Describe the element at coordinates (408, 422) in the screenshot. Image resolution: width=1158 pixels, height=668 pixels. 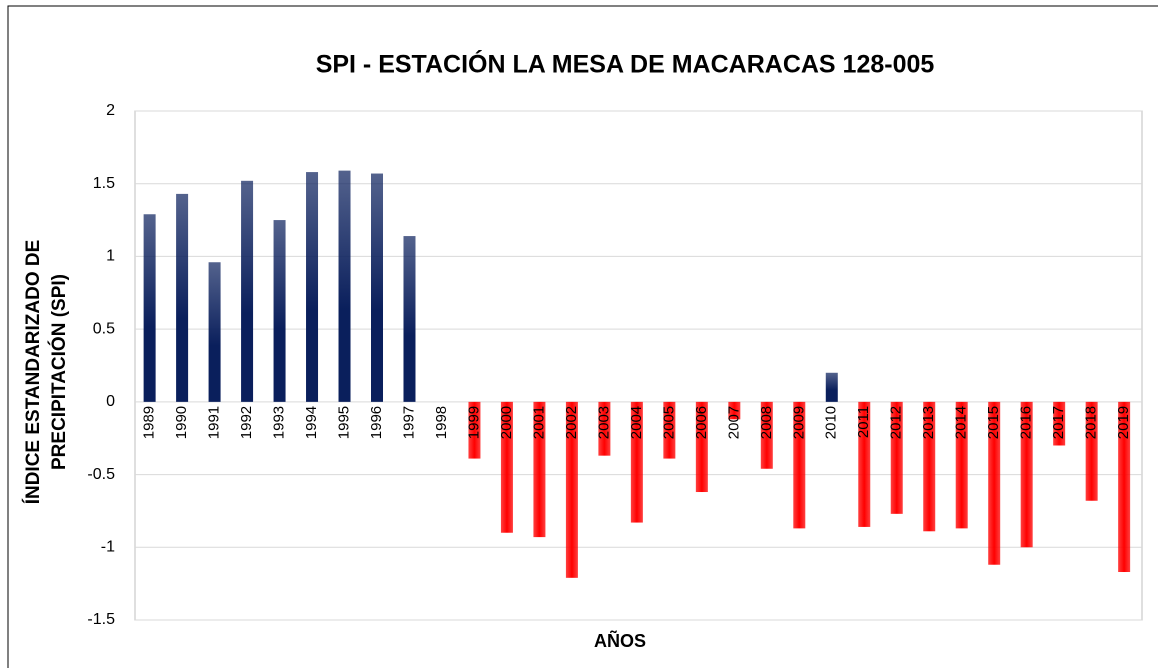
I see `x-tick-label: 1997` at that location.